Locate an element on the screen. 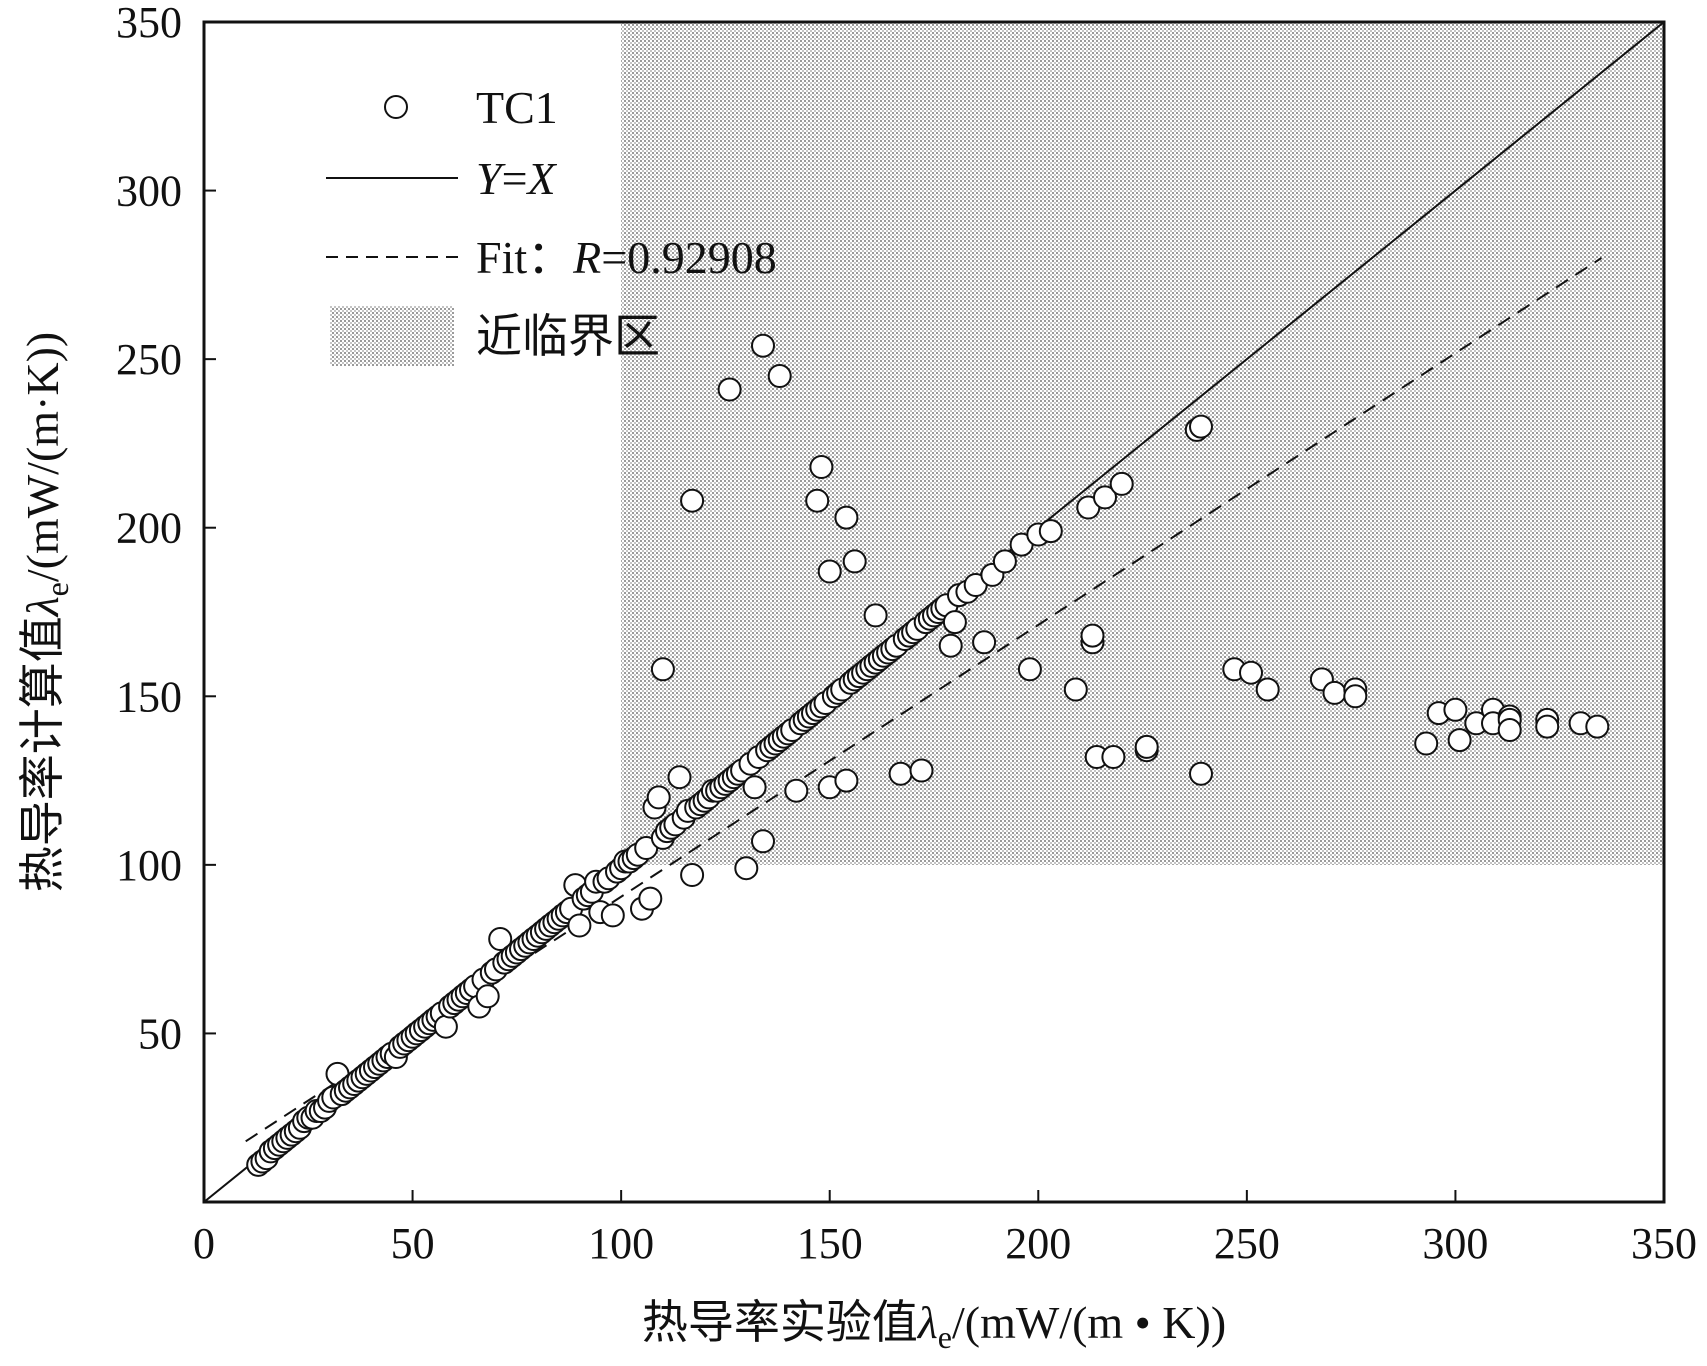 The height and width of the screenshot is (1366, 1707). legend-region-swatch is located at coordinates (392, 336).